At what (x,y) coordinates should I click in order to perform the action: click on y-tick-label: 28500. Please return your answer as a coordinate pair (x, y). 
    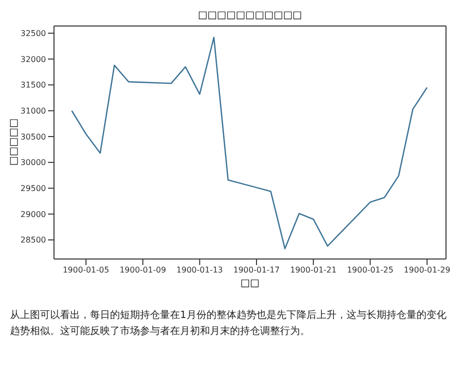
    Looking at the image, I should click on (33, 240).